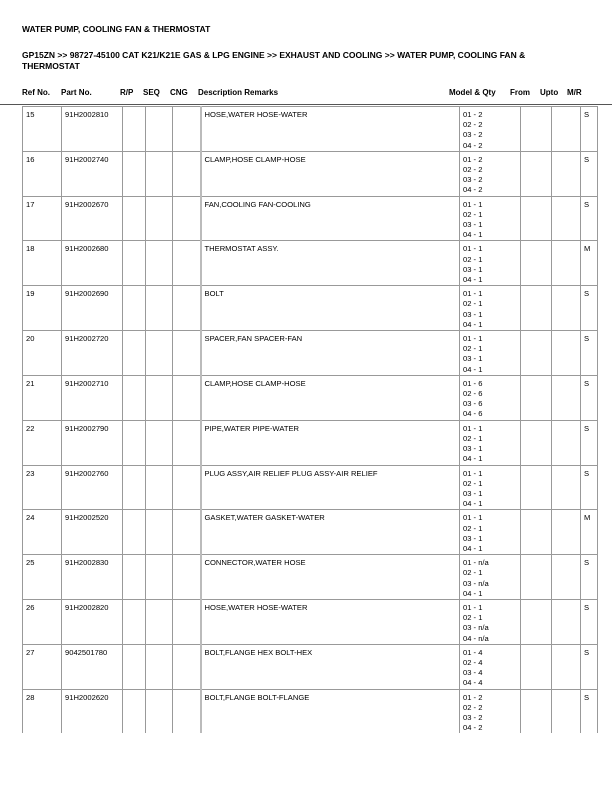  Describe the element at coordinates (306, 104) in the screenshot. I see `header-divider` at that location.